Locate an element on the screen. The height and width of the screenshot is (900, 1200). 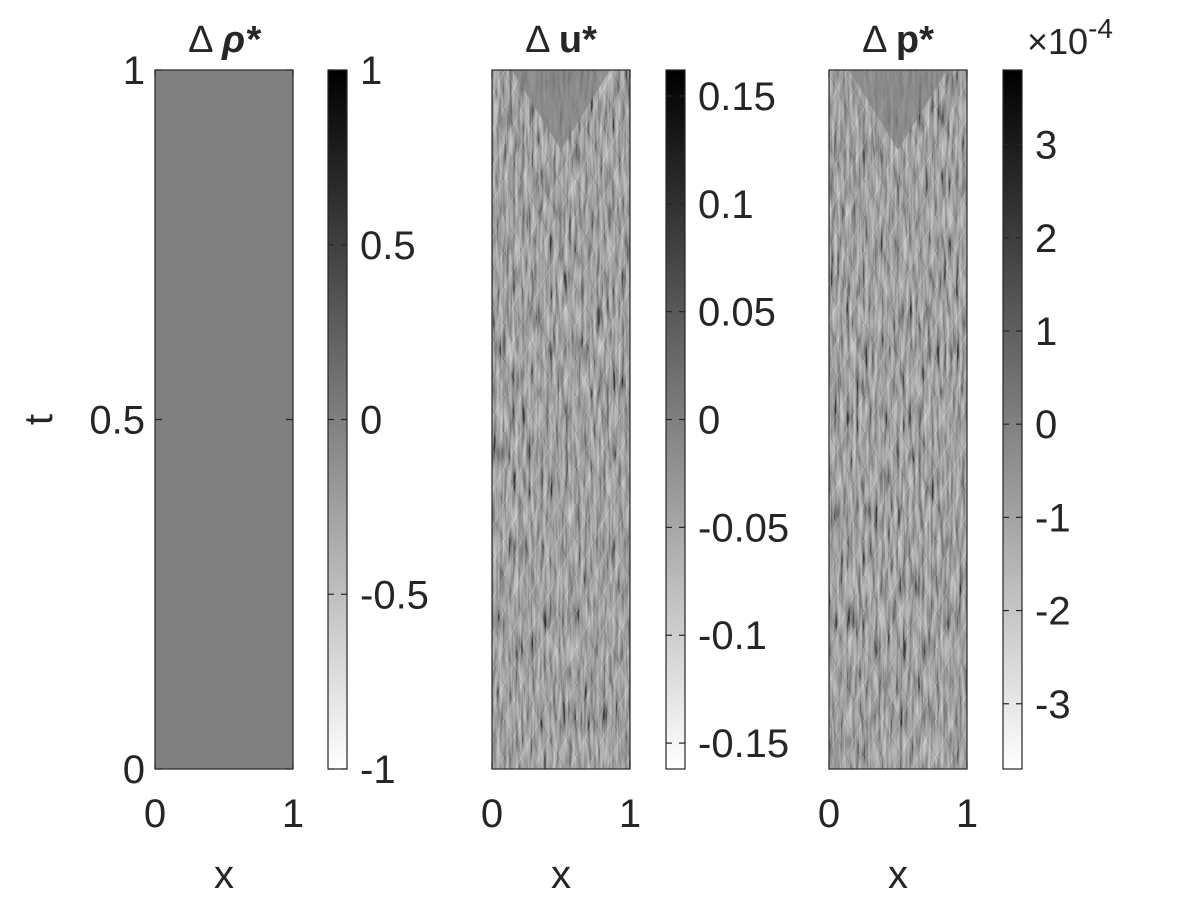
colorbar-tick-label: 0.1 is located at coordinates (726, 205).